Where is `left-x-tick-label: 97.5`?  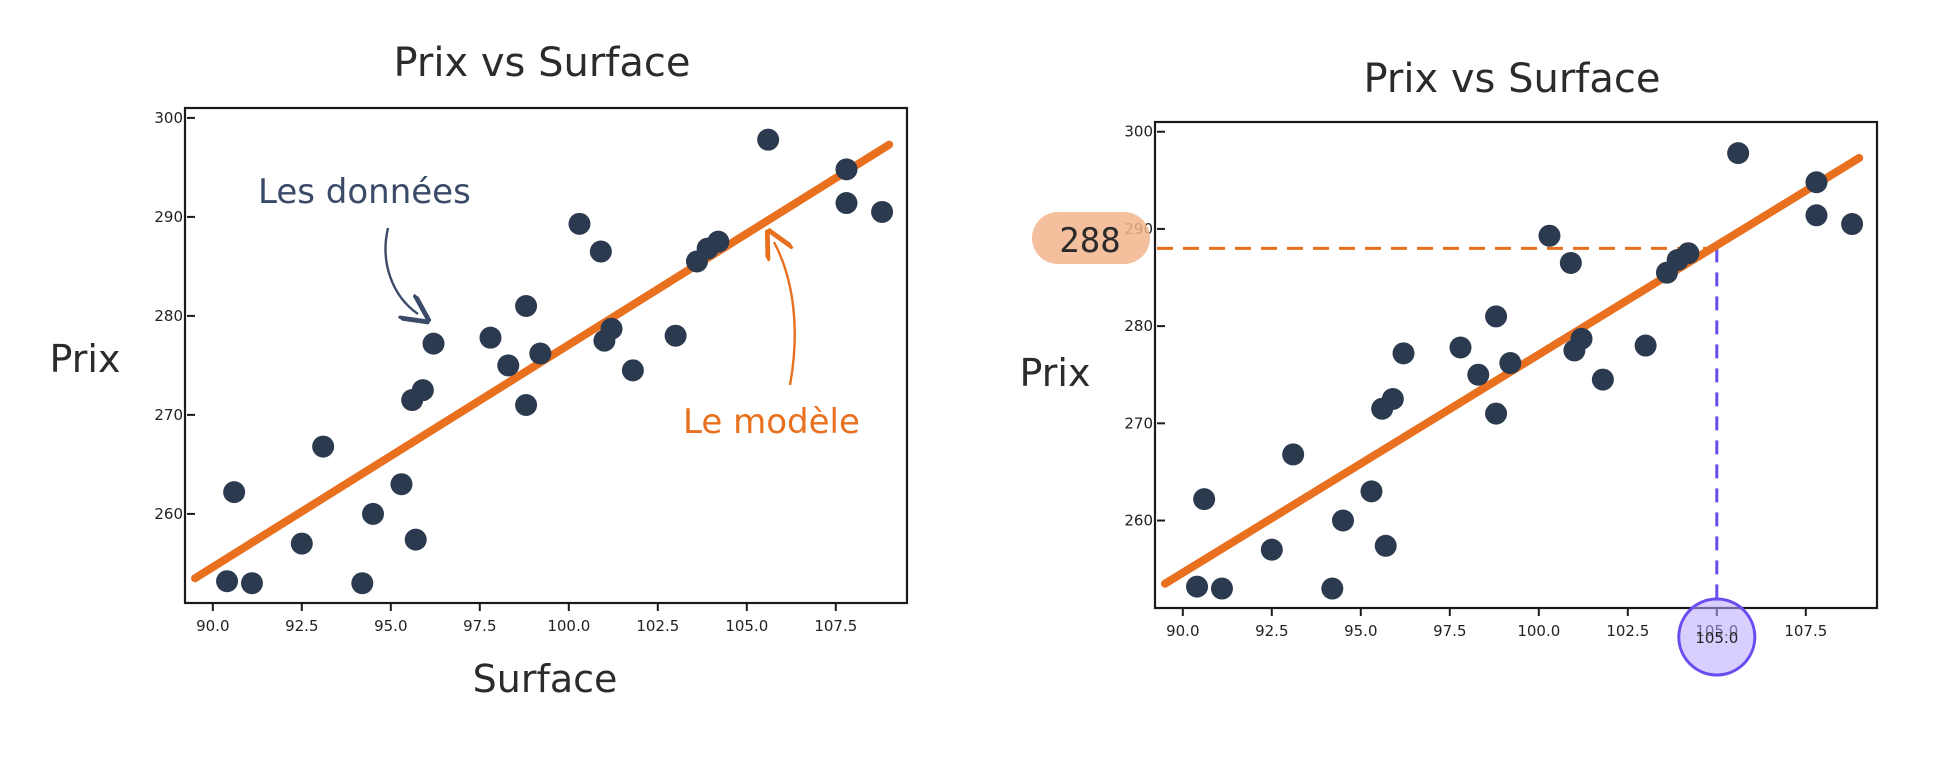 left-x-tick-label: 97.5 is located at coordinates (479, 626).